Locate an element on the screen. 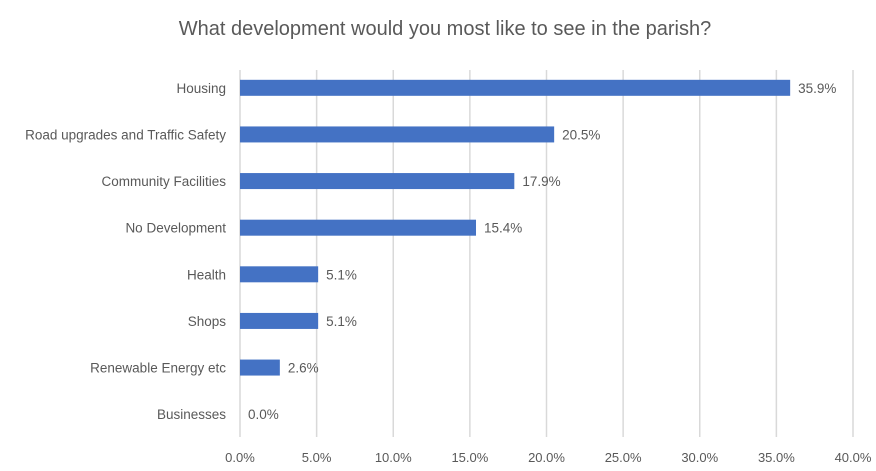  data-label: 20.5% is located at coordinates (581, 134).